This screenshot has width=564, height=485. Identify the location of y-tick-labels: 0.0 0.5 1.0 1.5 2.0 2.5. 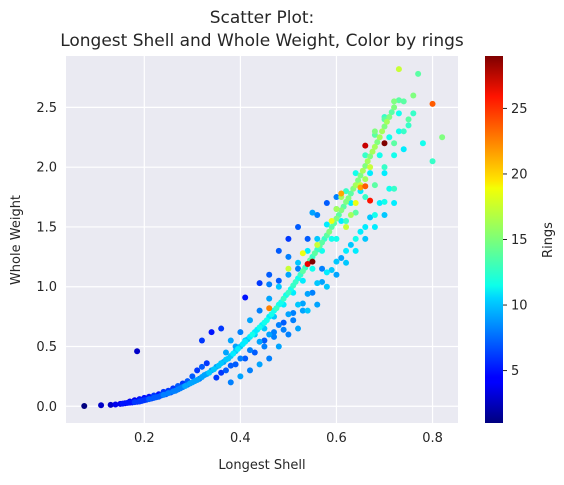
(46, 258).